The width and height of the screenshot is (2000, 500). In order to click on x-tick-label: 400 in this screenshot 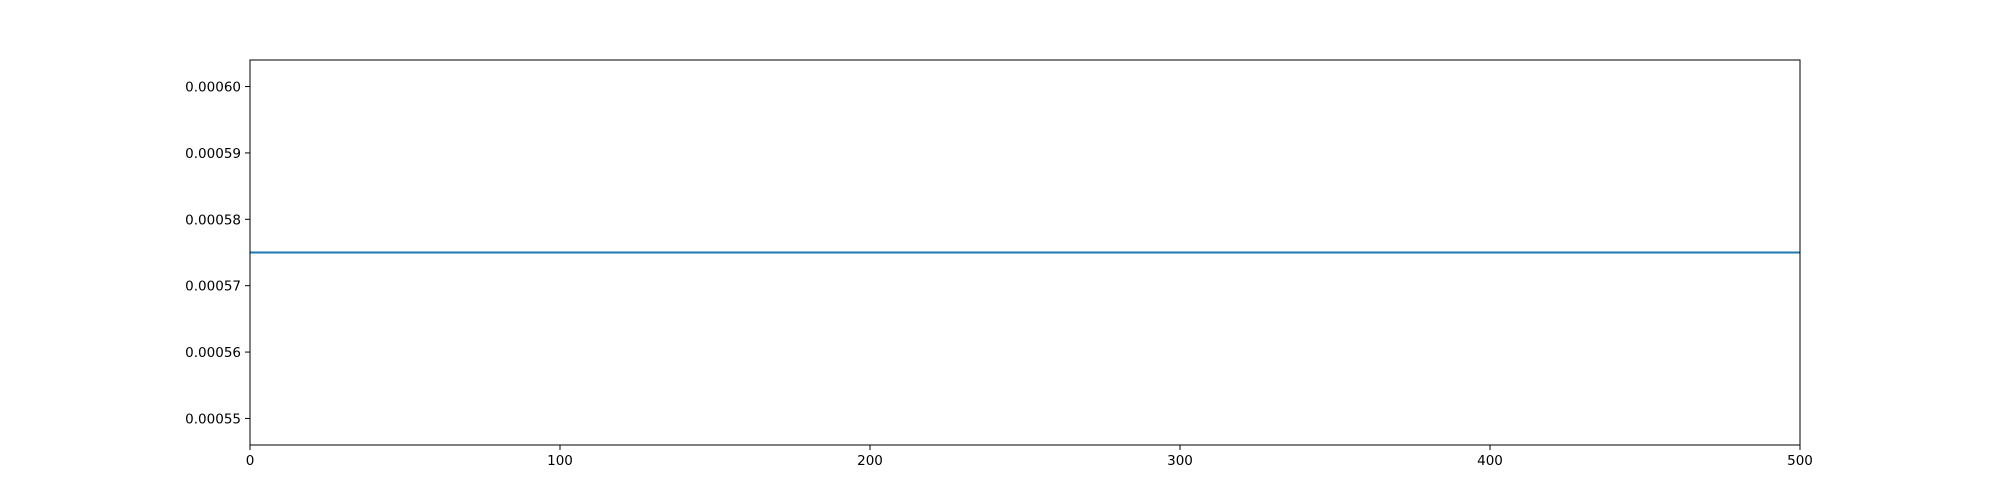, I will do `click(1490, 461)`.